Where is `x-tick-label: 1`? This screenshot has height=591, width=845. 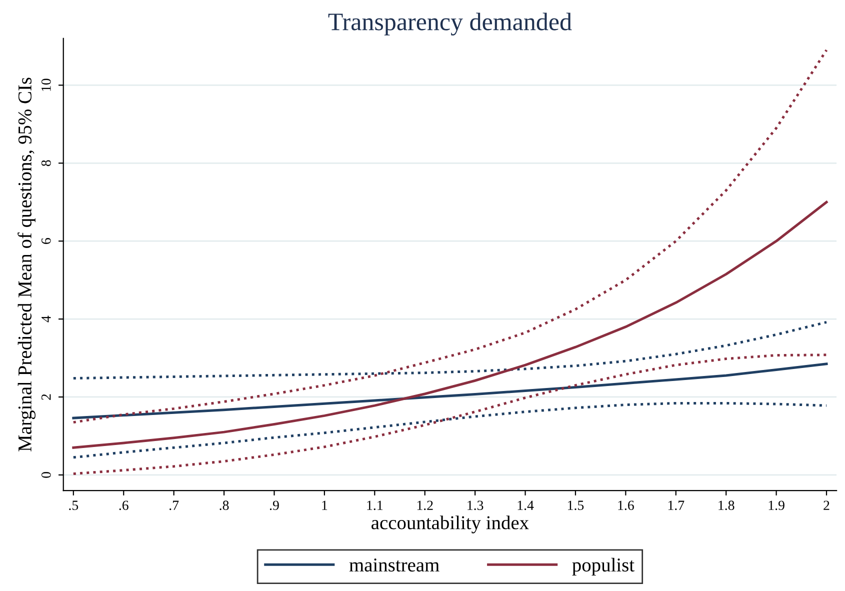 x-tick-label: 1 is located at coordinates (325, 505).